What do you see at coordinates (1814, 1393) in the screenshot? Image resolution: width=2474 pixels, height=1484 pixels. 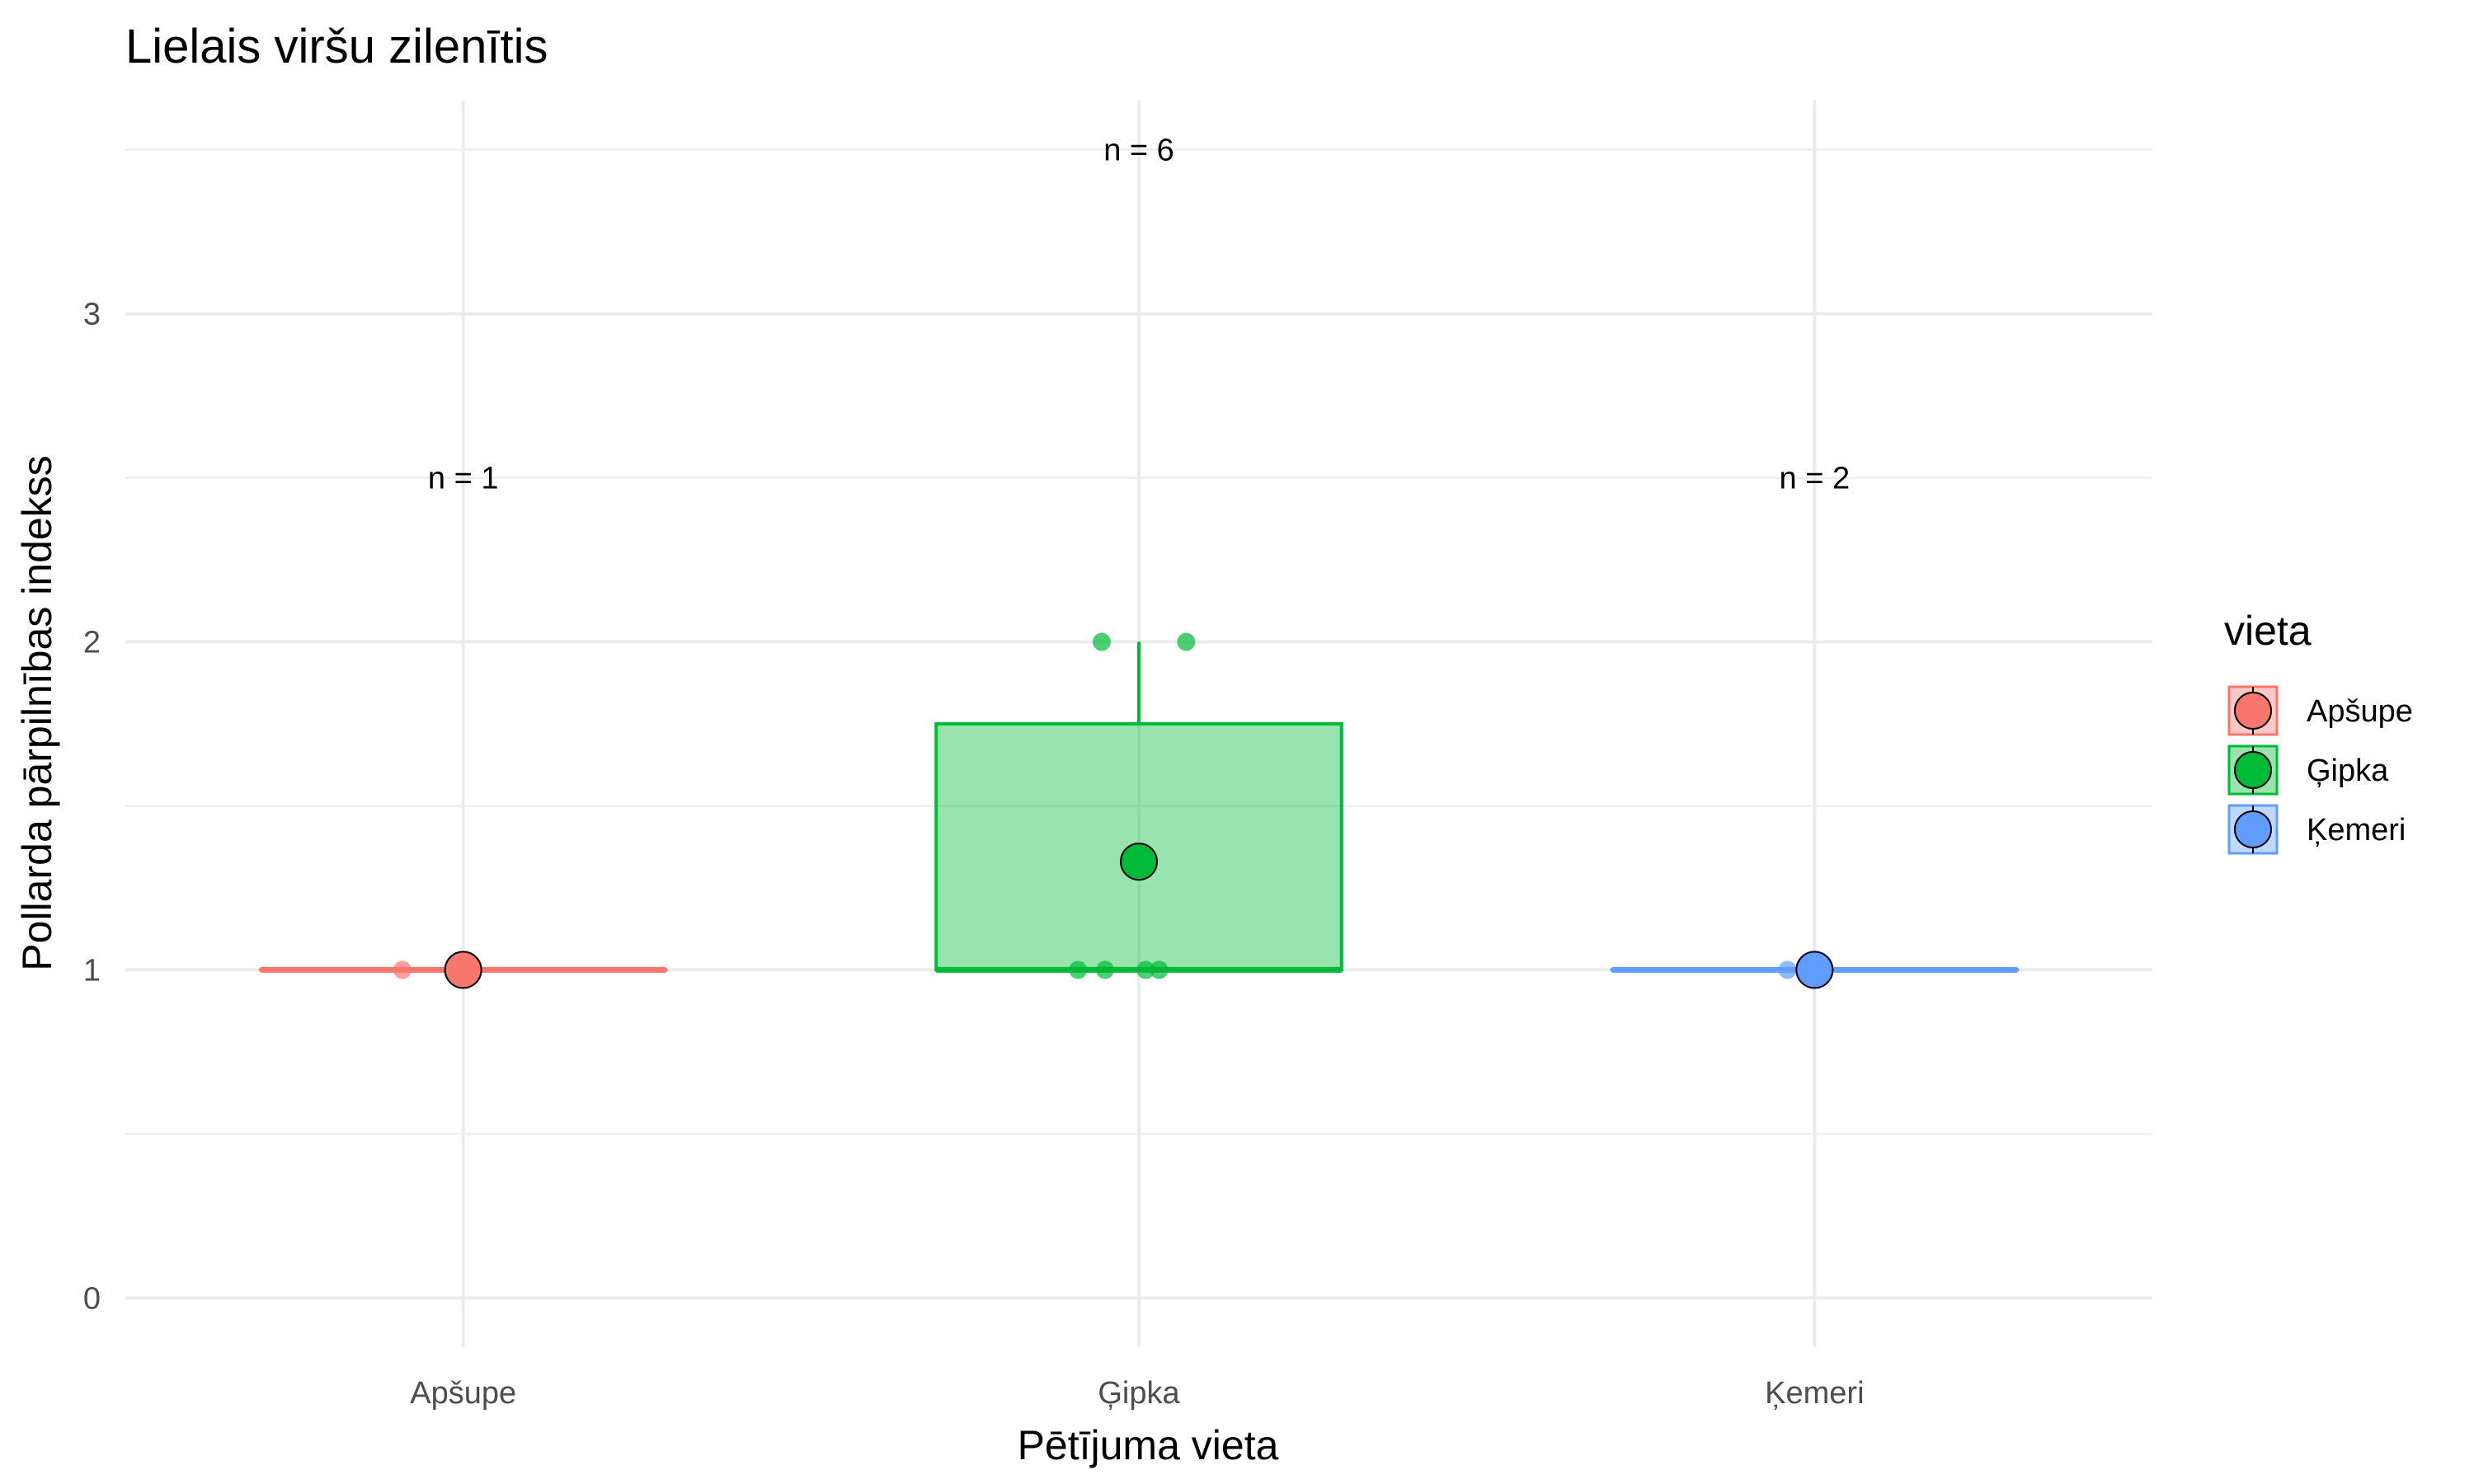 I see `x-tick-label-Ķemeri: Ķemeri` at bounding box center [1814, 1393].